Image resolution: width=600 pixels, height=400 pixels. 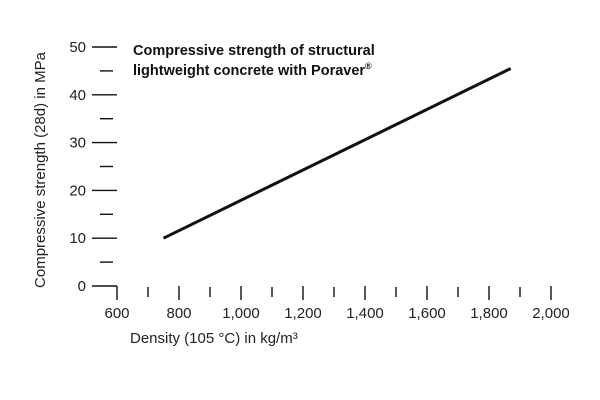 I want to click on x-axis-title: Density (105 °C) in kg/m³, so click(x=214, y=338).